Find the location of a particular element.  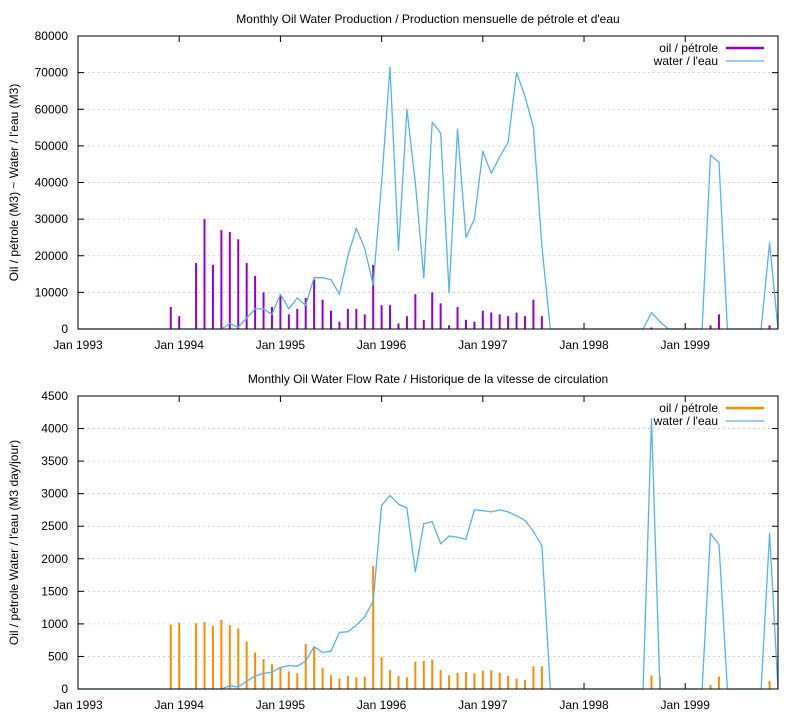

y-tick-label: 1000 is located at coordinates (54, 624).